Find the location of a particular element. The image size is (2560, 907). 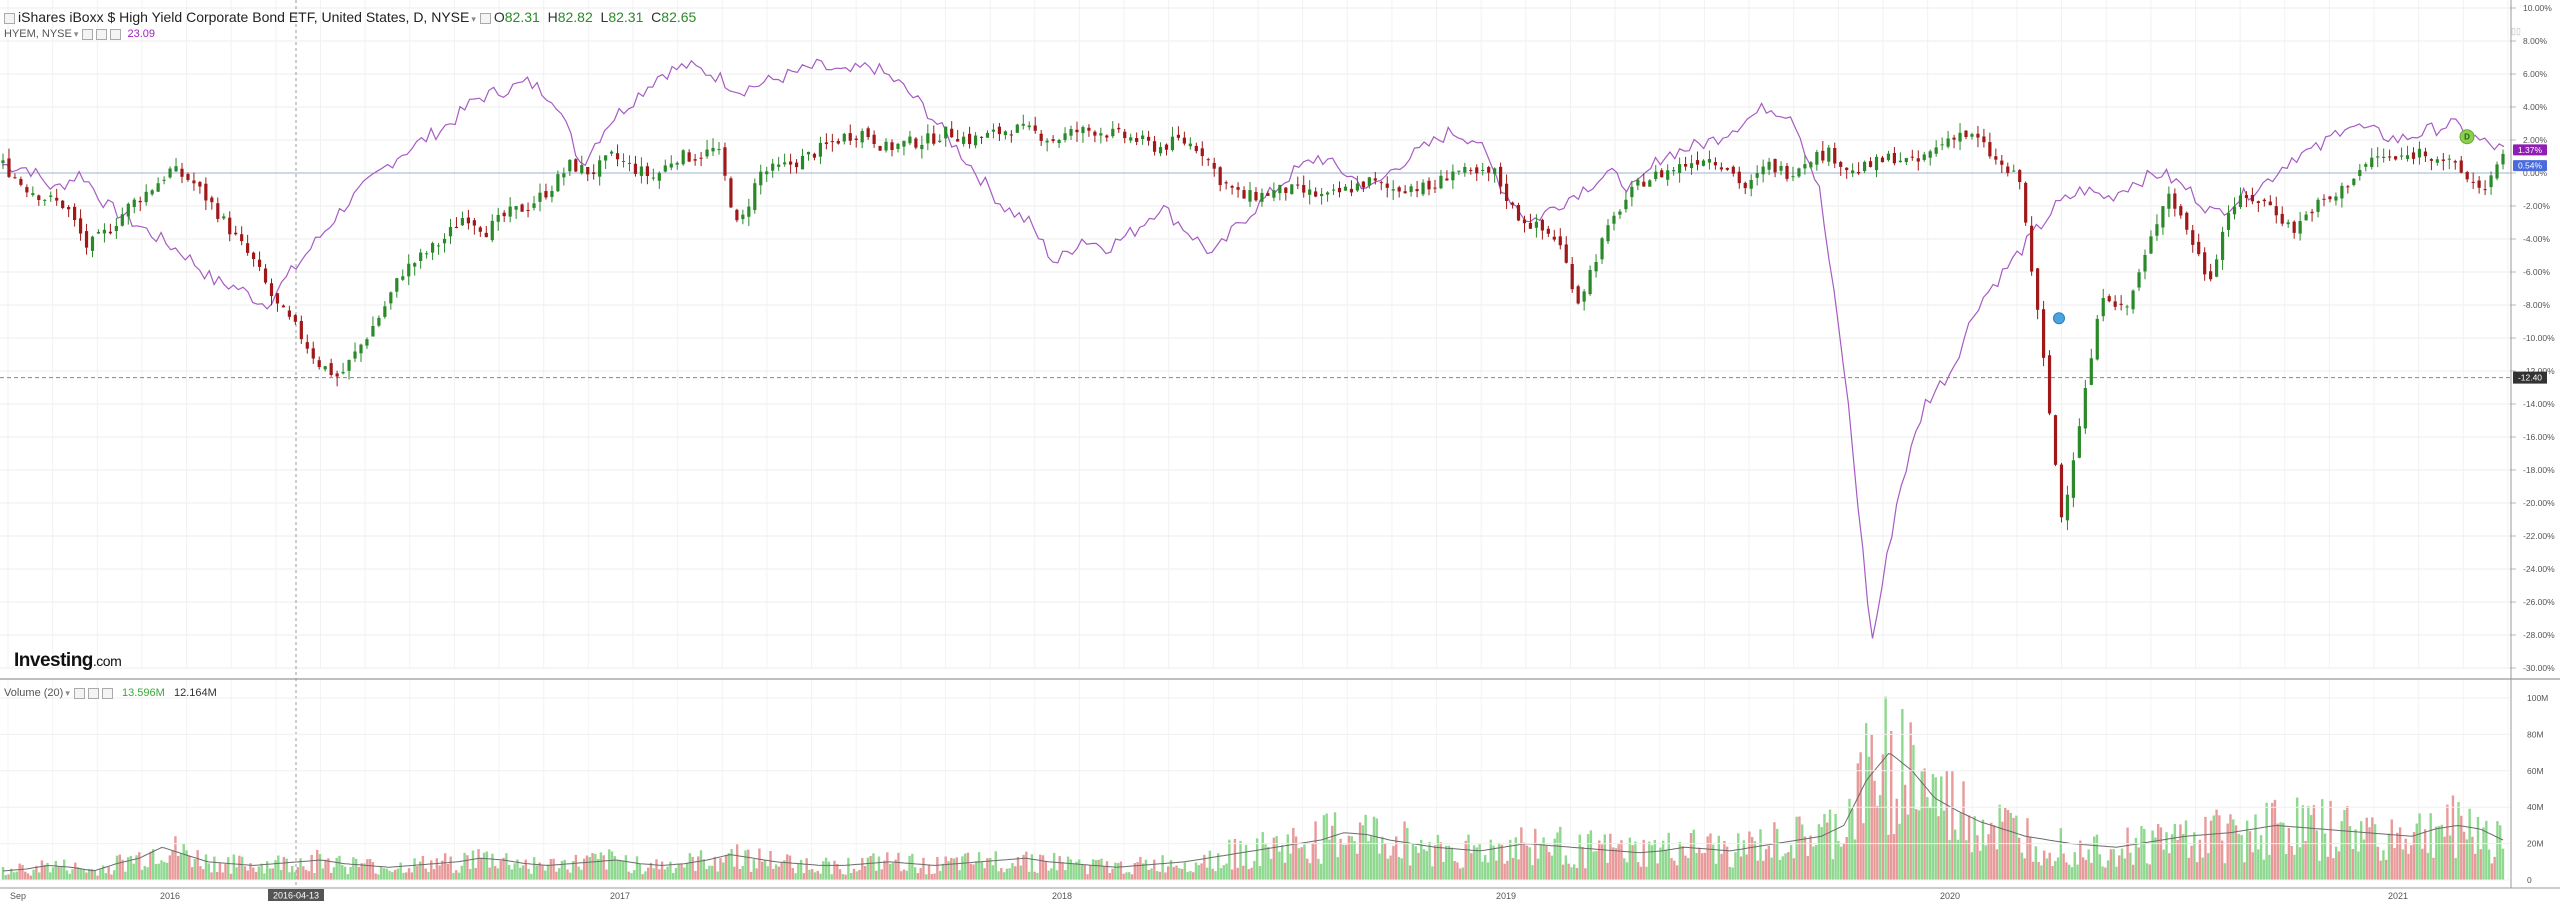

compare-value: 23.09 is located at coordinates (141, 34).